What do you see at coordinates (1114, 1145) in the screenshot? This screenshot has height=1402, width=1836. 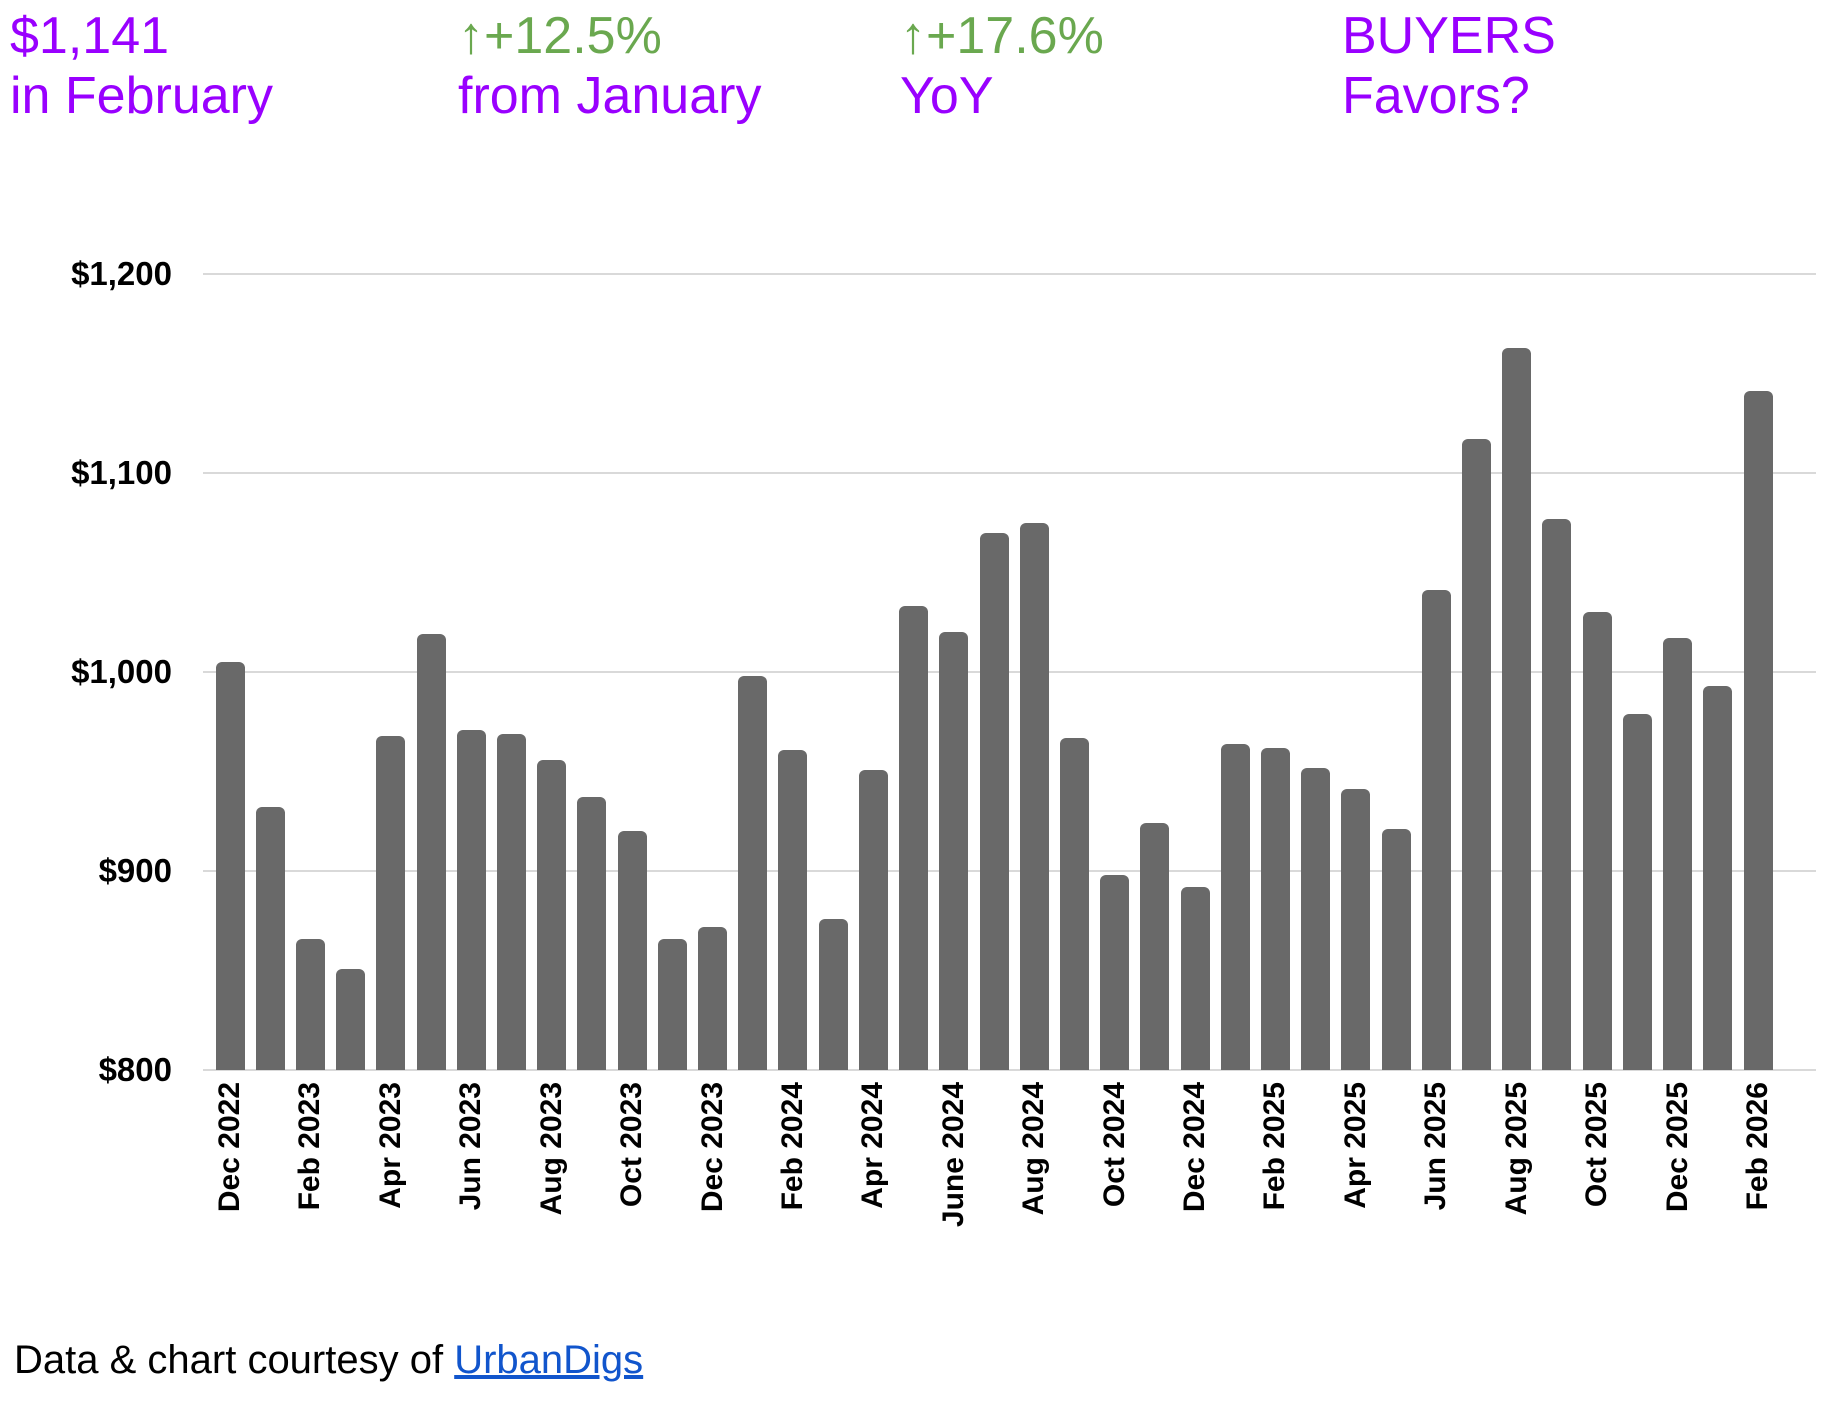 I see `x-axis-label: Oct 2024` at bounding box center [1114, 1145].